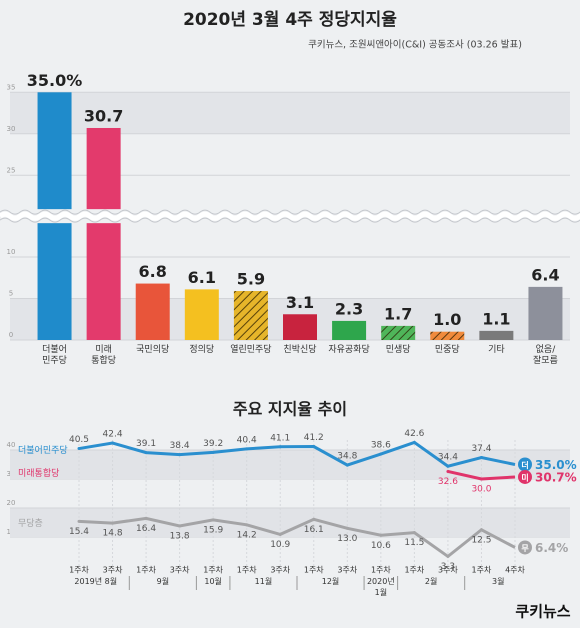 The width and height of the screenshot is (580, 628). I want to click on value-label: 6.1, so click(202, 277).